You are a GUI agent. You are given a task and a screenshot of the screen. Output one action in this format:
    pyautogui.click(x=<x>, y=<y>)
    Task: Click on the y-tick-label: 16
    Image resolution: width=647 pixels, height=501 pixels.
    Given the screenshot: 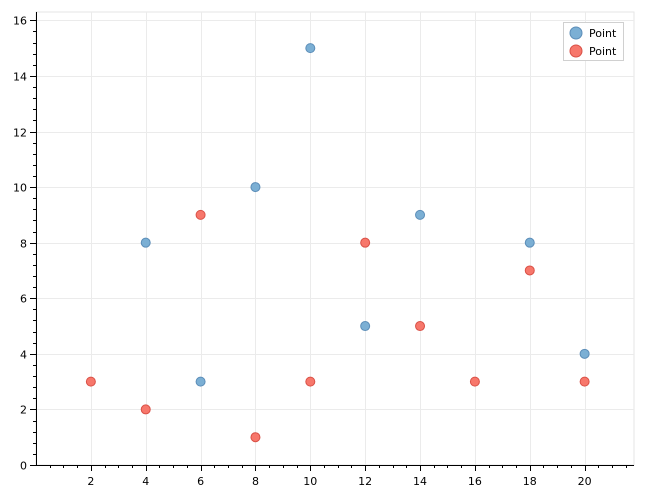 What is the action you would take?
    pyautogui.click(x=20, y=21)
    